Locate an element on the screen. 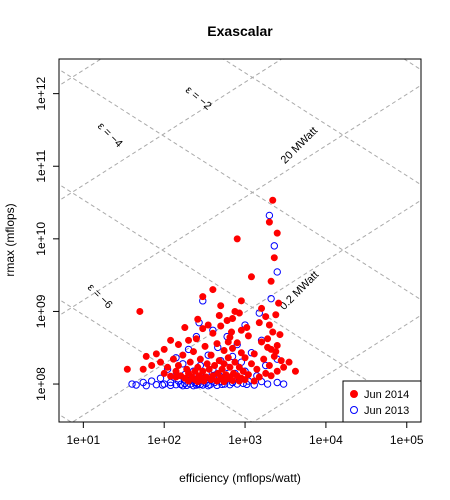 This screenshot has width=450, height=500. grid-line-falling is located at coordinates (225, 5).